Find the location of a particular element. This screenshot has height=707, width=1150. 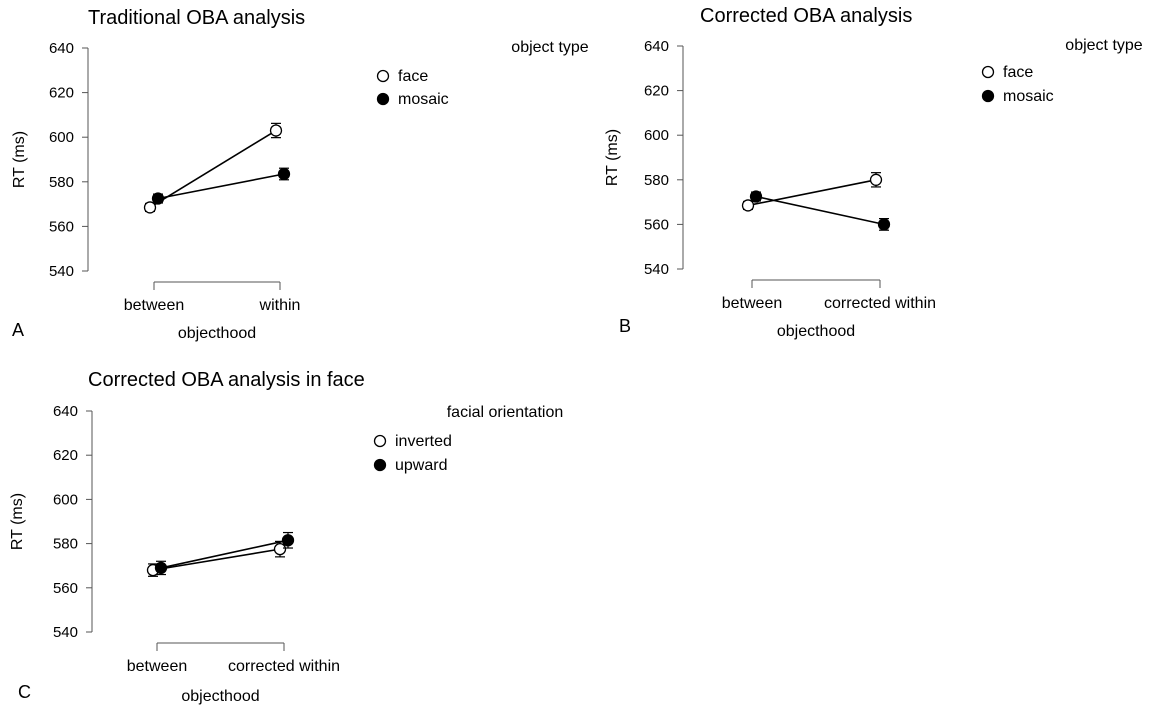

legend-marker-inverted is located at coordinates (380, 441).